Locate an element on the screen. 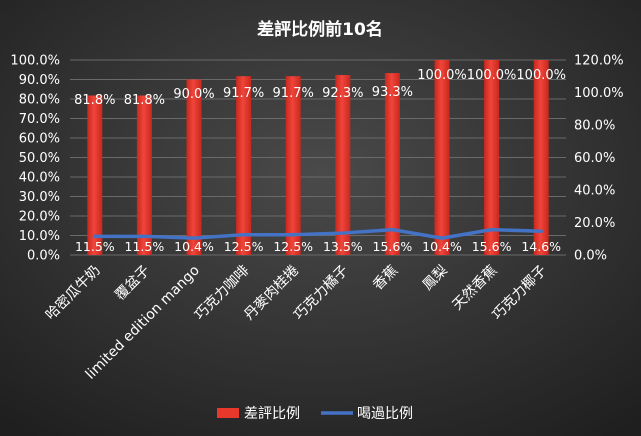 This screenshot has height=436, width=641. left-tick-label: 0.0% is located at coordinates (43, 256).